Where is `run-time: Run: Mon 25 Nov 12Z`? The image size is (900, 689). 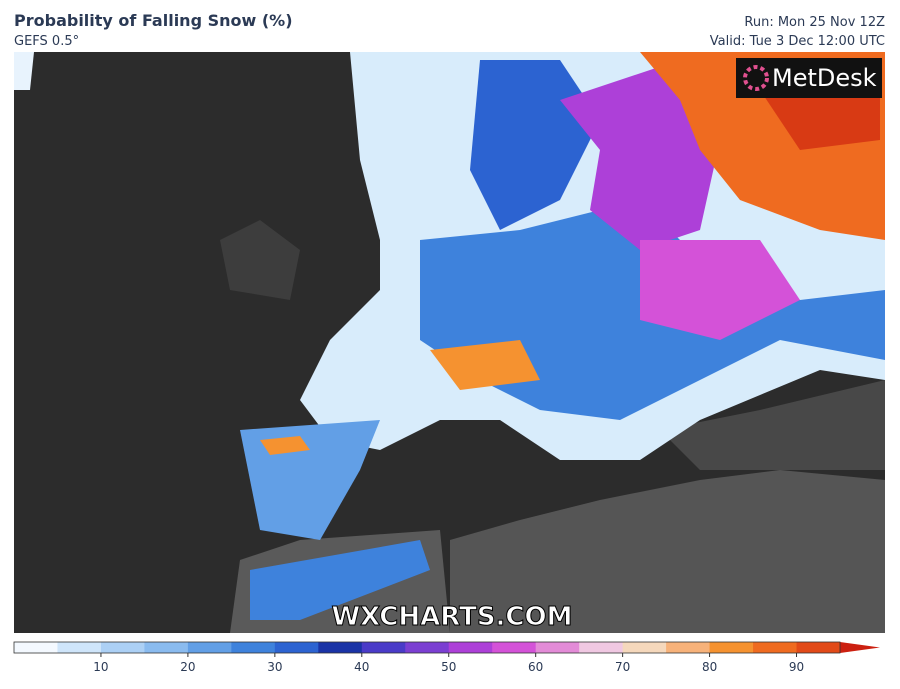
run-time: Run: Mon 25 Nov 12Z is located at coordinates (814, 22).